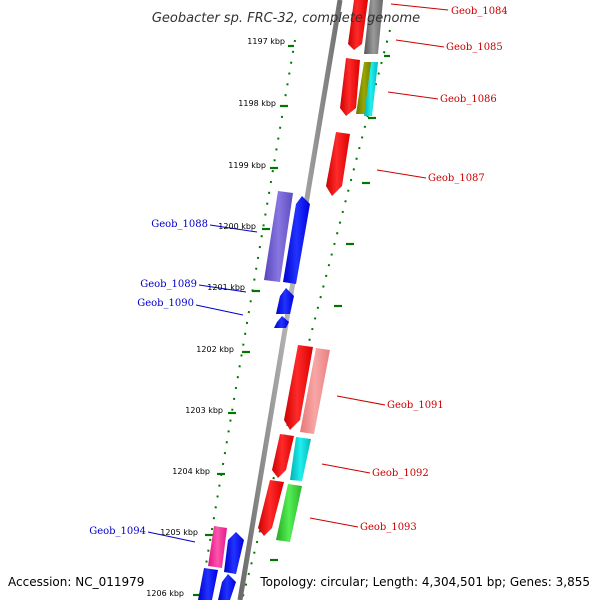  What do you see at coordinates (266, 41) in the screenshot?
I see `tick-label: 1197 kbp` at bounding box center [266, 41].